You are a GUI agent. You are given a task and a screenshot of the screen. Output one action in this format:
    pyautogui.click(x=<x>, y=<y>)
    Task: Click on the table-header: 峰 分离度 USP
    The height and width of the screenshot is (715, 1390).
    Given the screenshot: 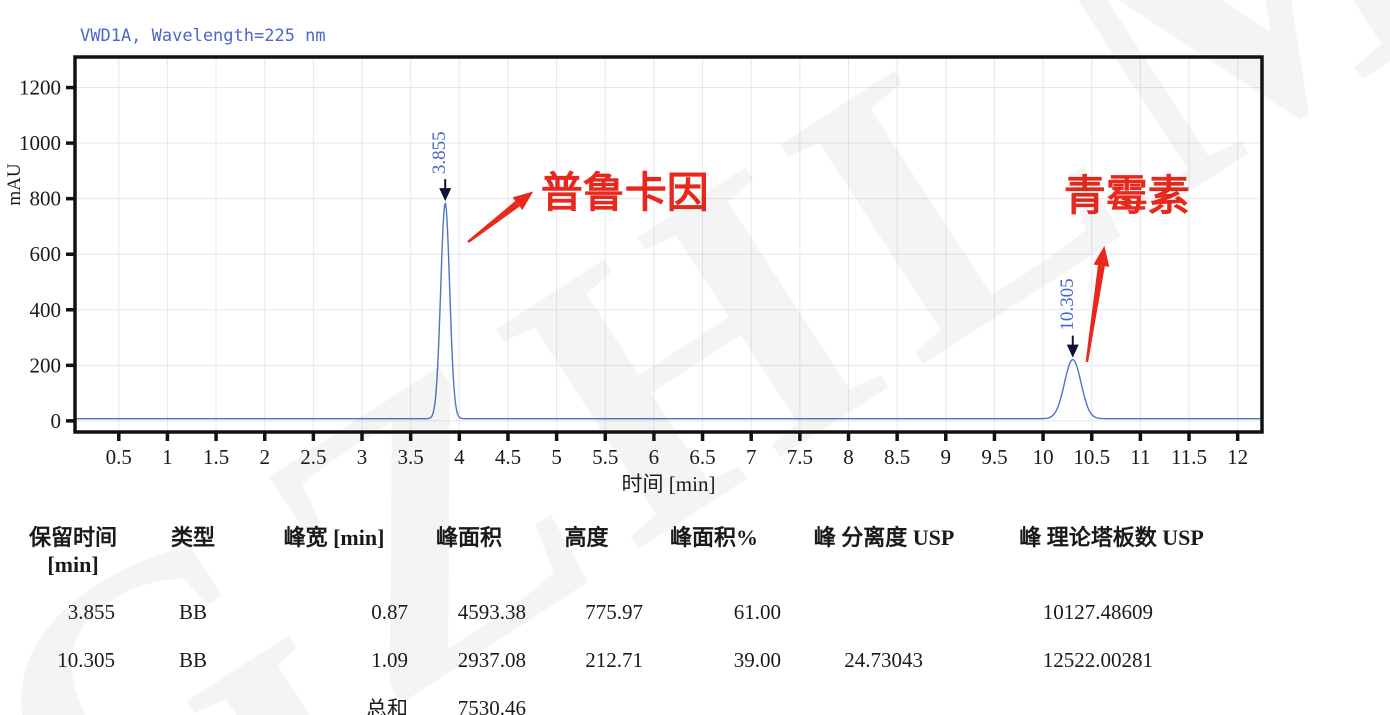 What is the action you would take?
    pyautogui.click(x=884, y=537)
    